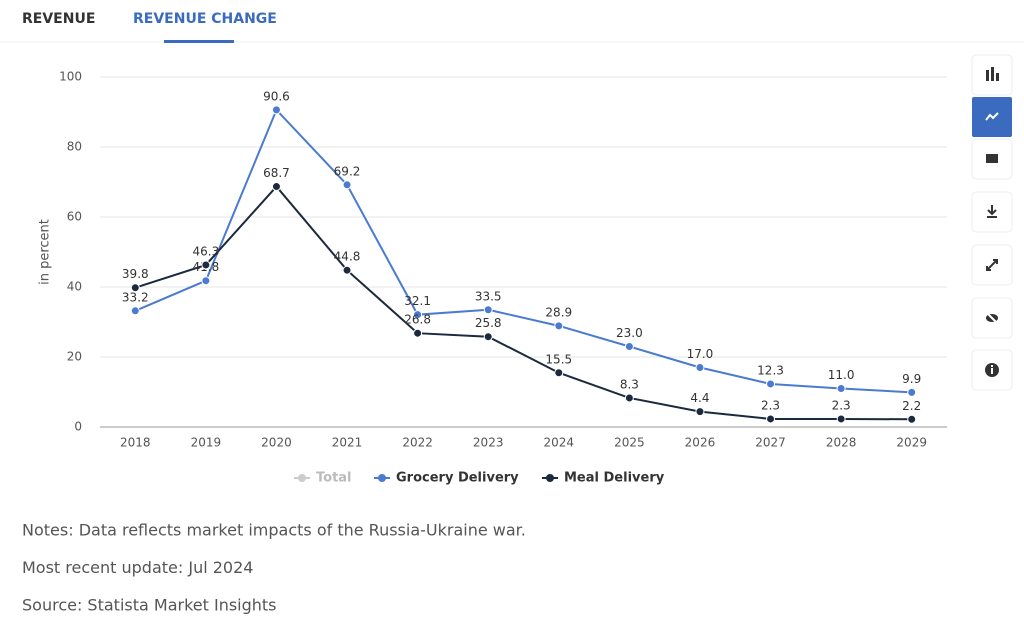 This screenshot has width=1024, height=637. Describe the element at coordinates (206, 251) in the screenshot. I see `data-label: 46.3` at that location.